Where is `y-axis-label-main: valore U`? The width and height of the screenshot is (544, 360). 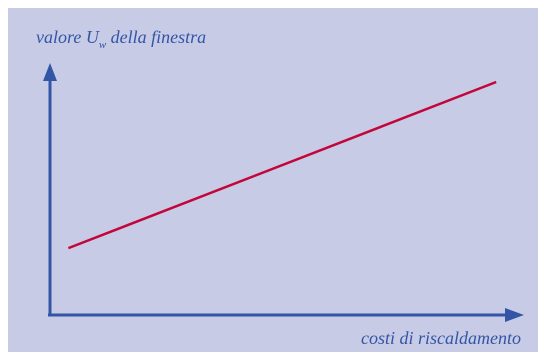 y-axis-label-main: valore U is located at coordinates (68, 37).